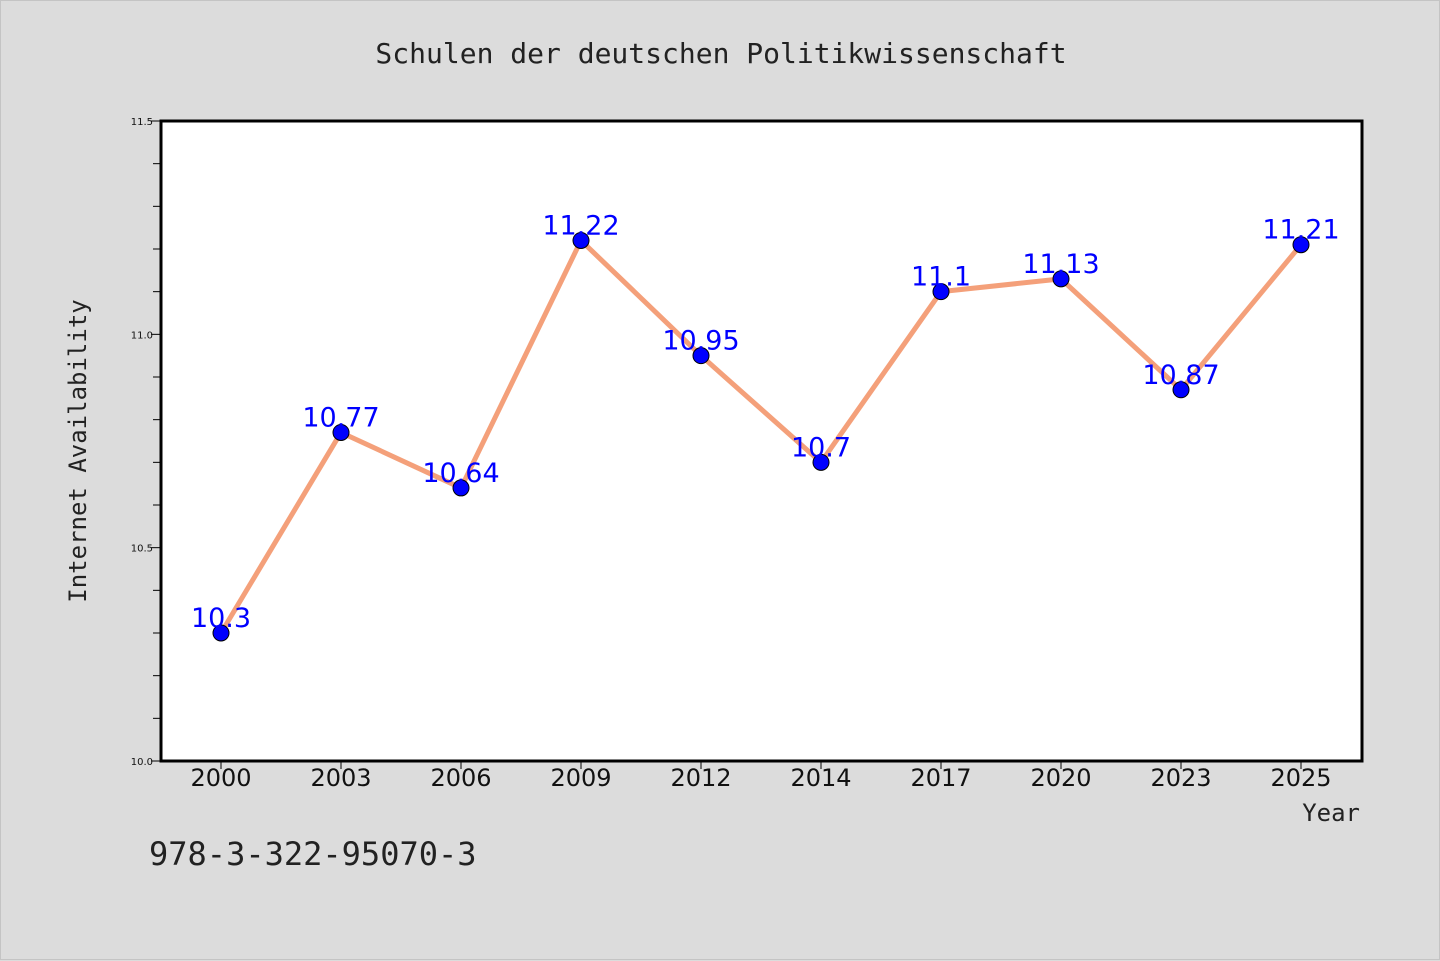 This screenshot has width=1440, height=961. I want to click on y-tick-label: 11.0, so click(142, 335).